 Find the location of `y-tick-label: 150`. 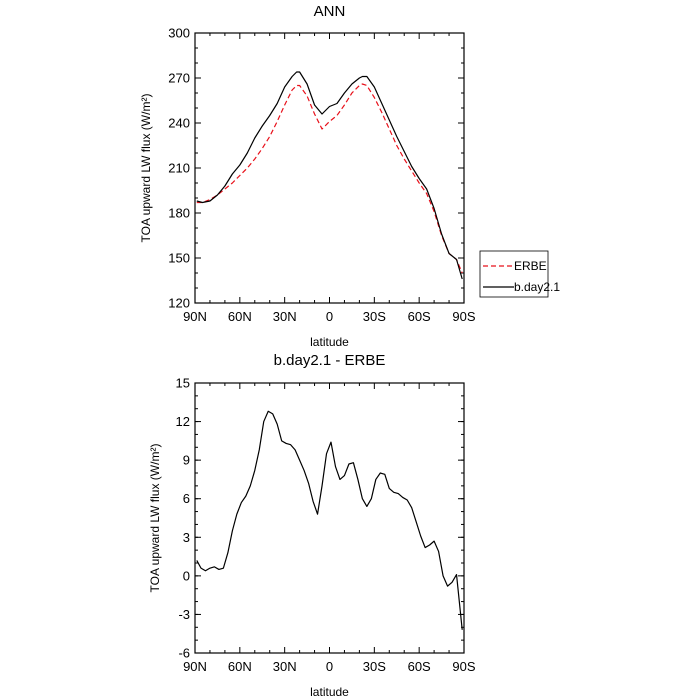

y-tick-label: 150 is located at coordinates (179, 258).